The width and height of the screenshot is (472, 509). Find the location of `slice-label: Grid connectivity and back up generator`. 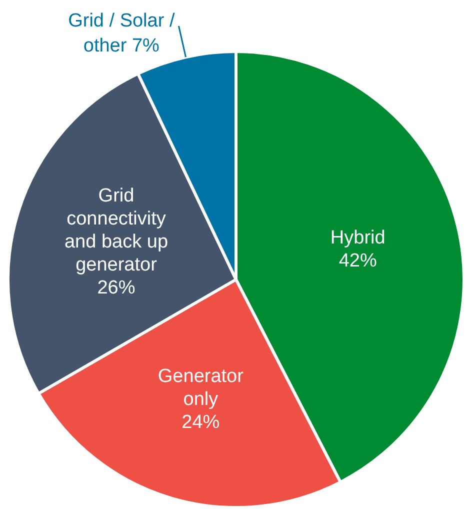

slice-label: Grid connectivity and back up generator is located at coordinates (116, 231).